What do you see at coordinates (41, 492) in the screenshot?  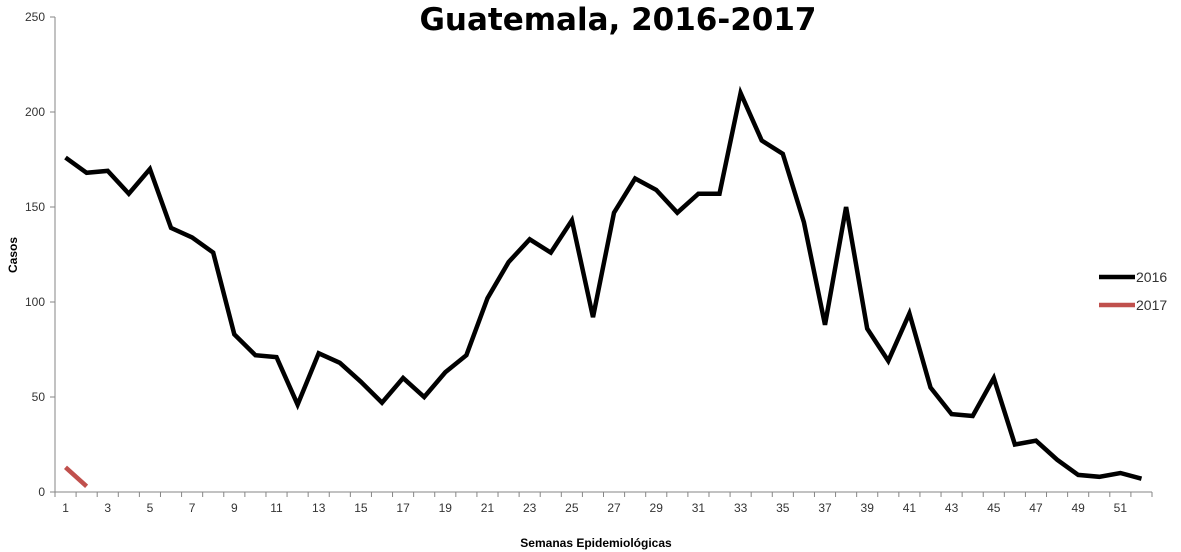 I see `y-tick-label: 0` at bounding box center [41, 492].